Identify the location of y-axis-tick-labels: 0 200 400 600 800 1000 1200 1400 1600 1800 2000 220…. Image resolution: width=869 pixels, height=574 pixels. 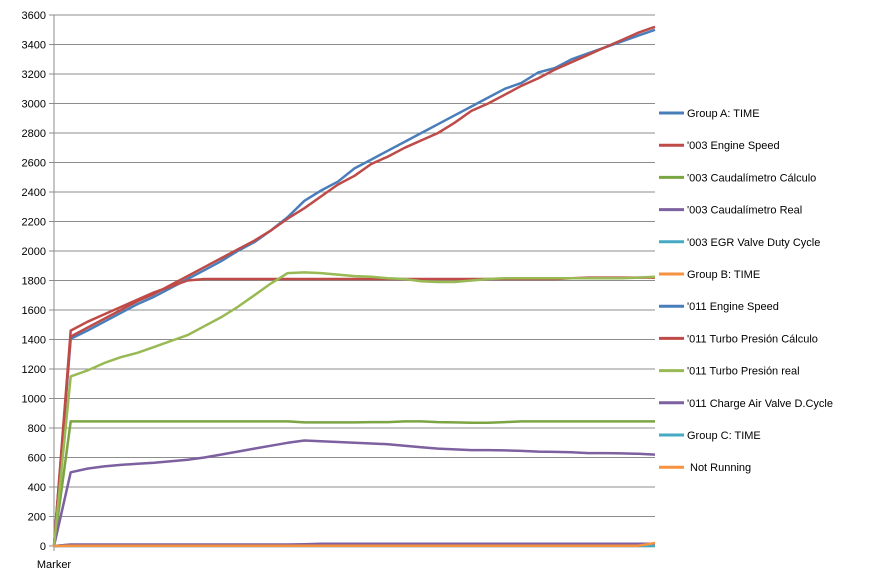
(34, 281).